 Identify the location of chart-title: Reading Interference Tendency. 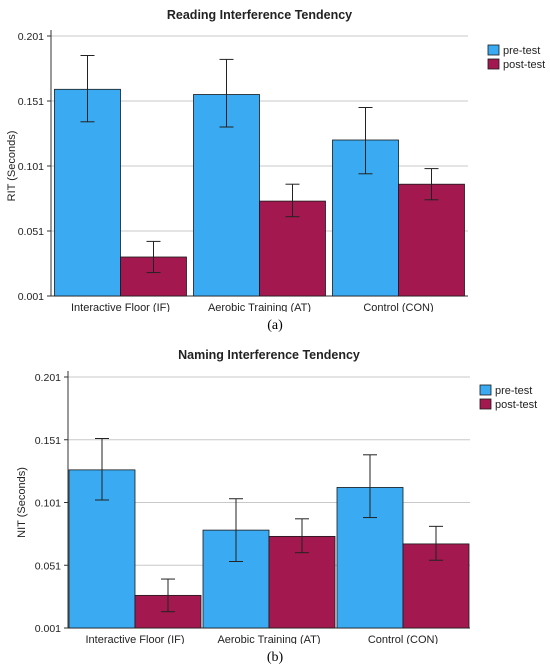
(259, 15).